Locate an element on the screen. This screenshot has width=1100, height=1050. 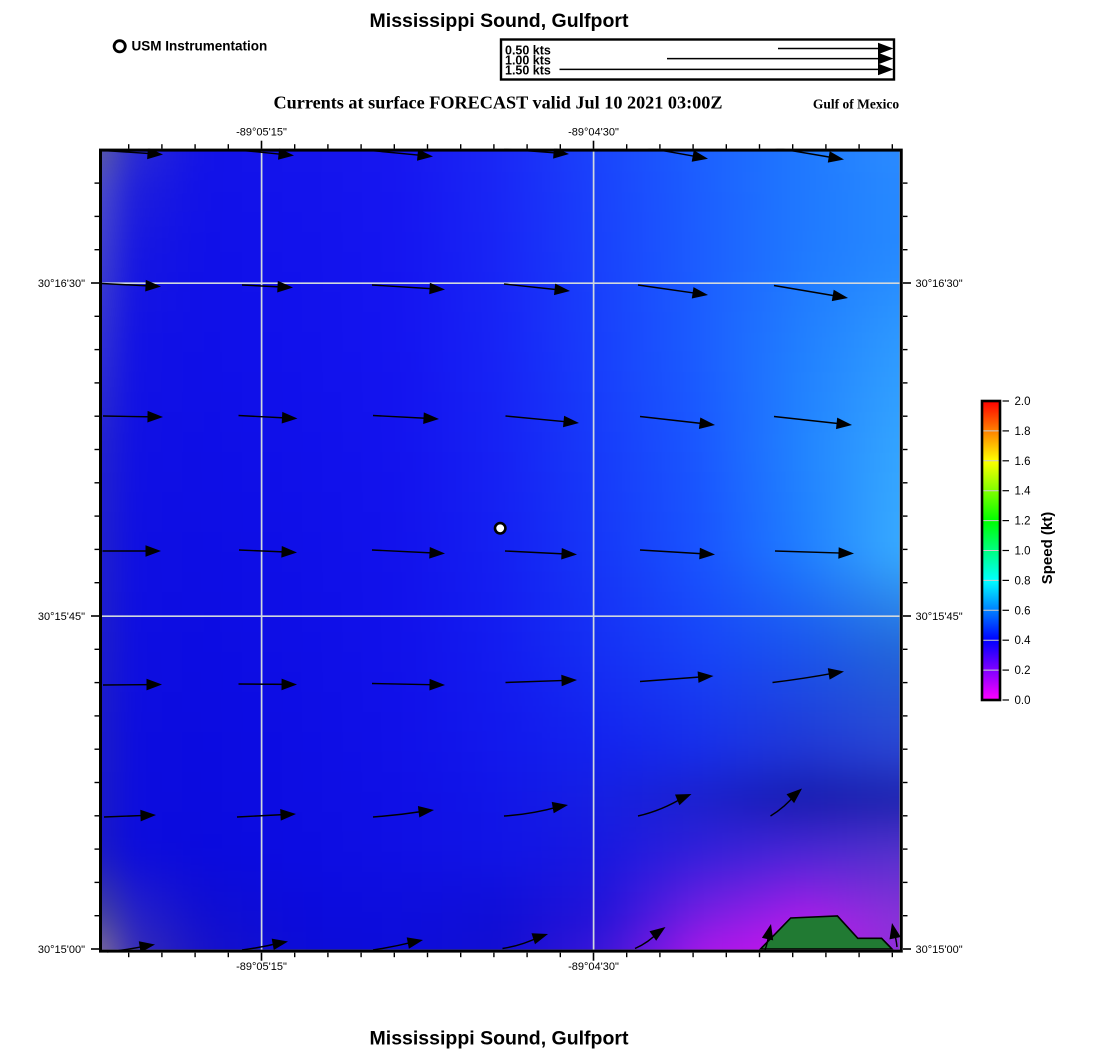
svg-text: 1.00 kts is located at coordinates (528, 61).